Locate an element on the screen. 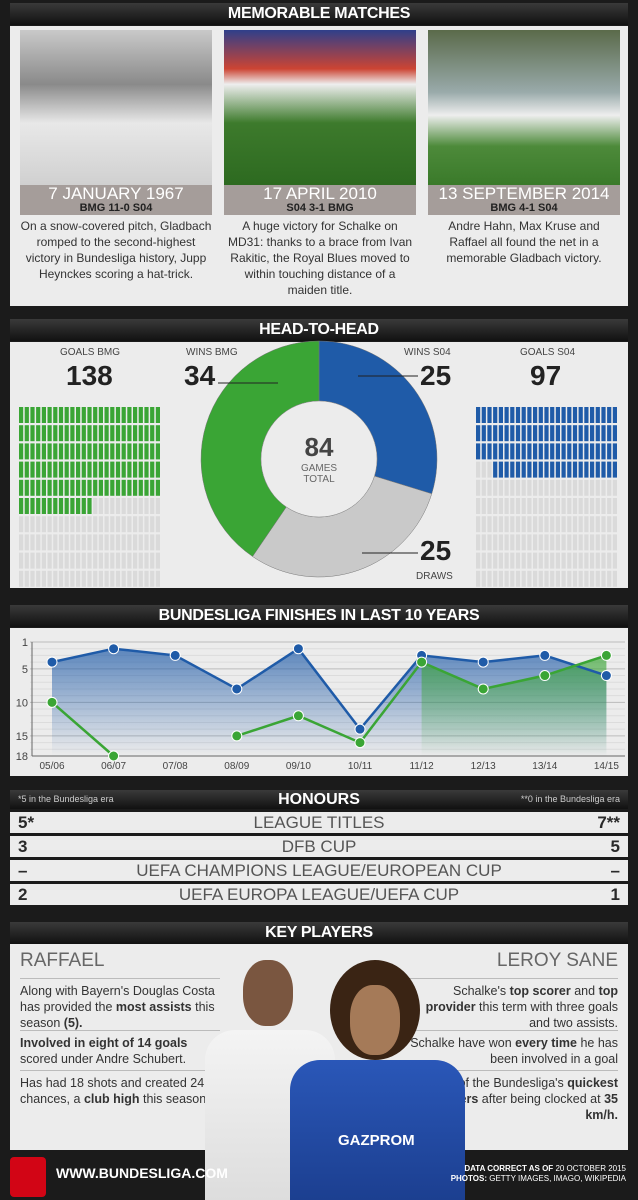 This screenshot has width=638, height=1200. games-label: GAMES is located at coordinates (319, 468).